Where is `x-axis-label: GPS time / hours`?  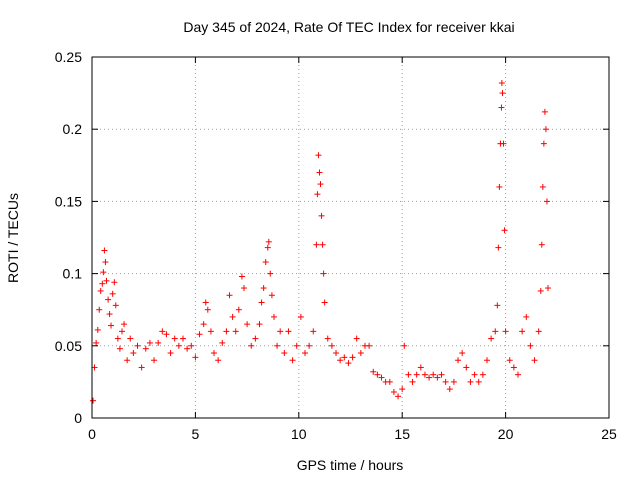 x-axis-label: GPS time / hours is located at coordinates (350, 465).